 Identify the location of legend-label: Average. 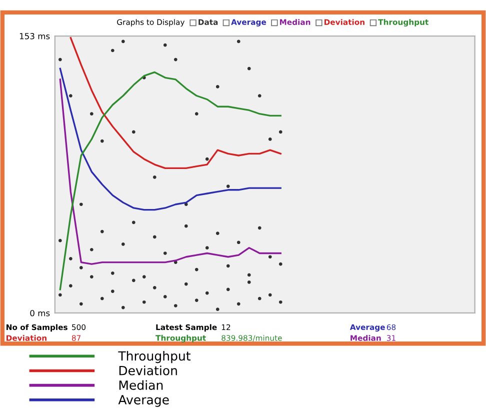
(143, 401).